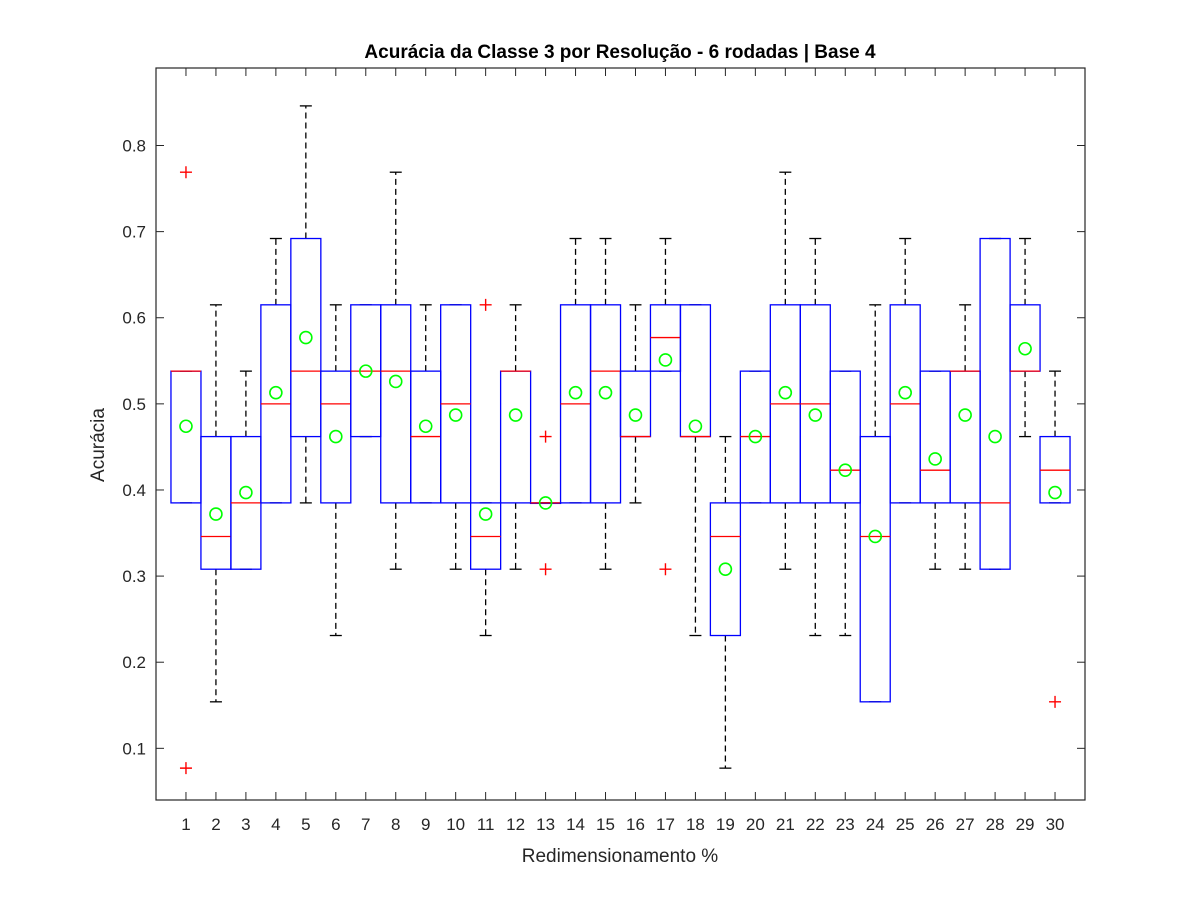 The height and width of the screenshot is (900, 1200). I want to click on x-tick-label: 20, so click(755, 824).